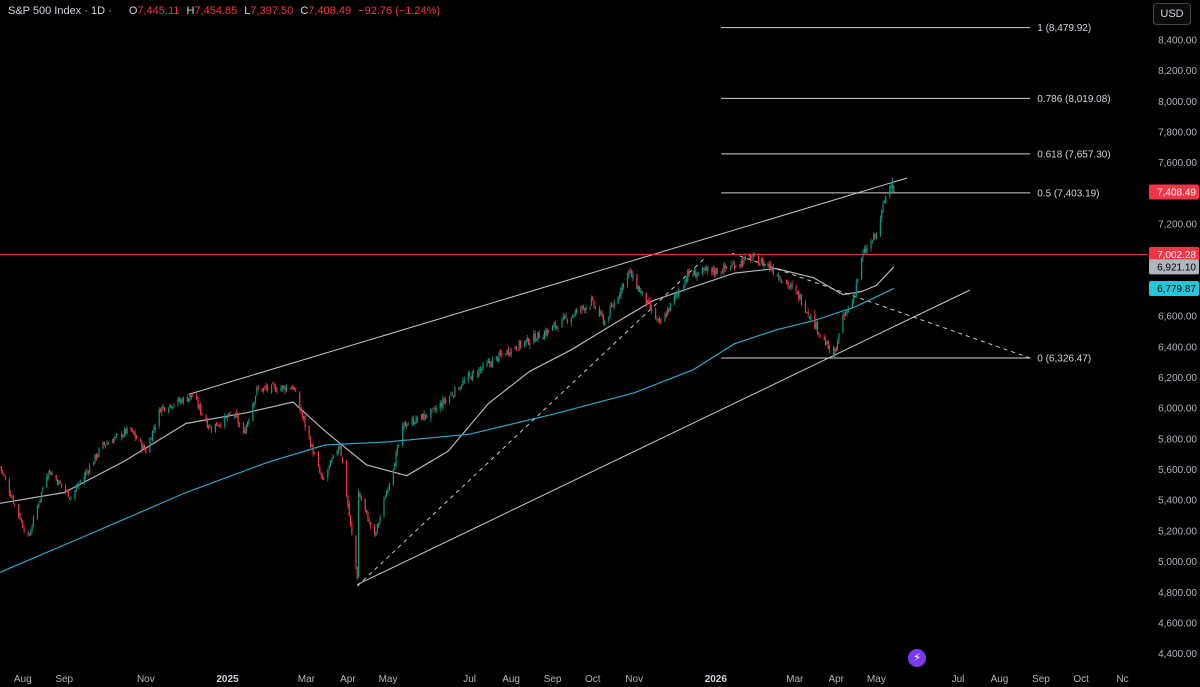 The image size is (1200, 687). Describe the element at coordinates (511, 679) in the screenshot. I see `time-axis-label: Aug` at that location.